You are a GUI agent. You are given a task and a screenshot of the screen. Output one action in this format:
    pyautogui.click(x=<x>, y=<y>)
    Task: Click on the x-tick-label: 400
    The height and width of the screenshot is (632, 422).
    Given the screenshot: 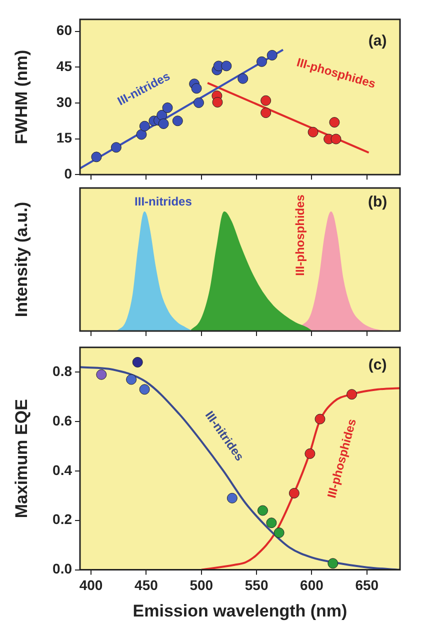 What is the action you would take?
    pyautogui.click(x=91, y=585)
    